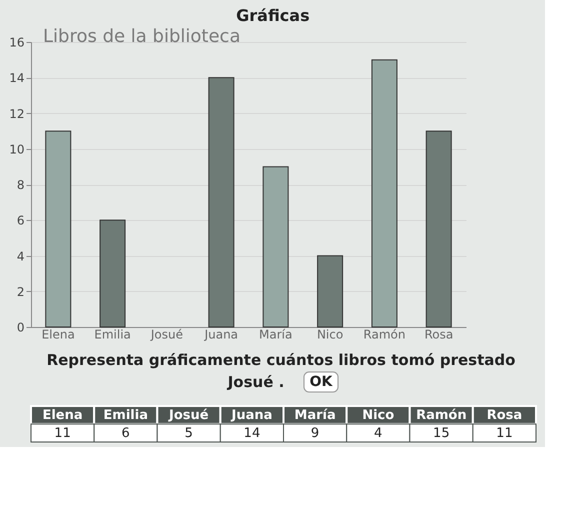  What do you see at coordinates (255, 382) in the screenshot?
I see `text: Josué .` at bounding box center [255, 382].